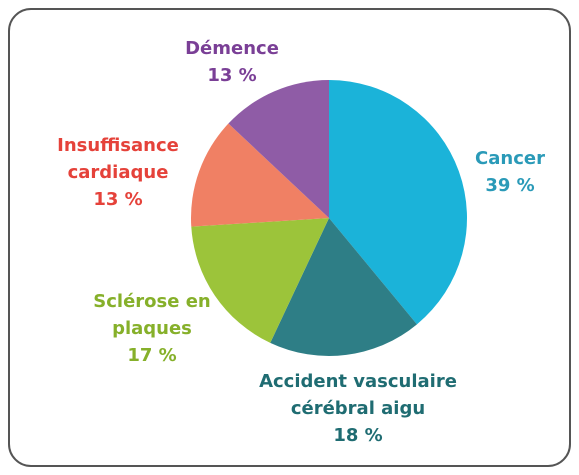 The image size is (579, 475). I want to click on slice-label: Accident vasculaire cérébral aigu 18 %, so click(358, 408).